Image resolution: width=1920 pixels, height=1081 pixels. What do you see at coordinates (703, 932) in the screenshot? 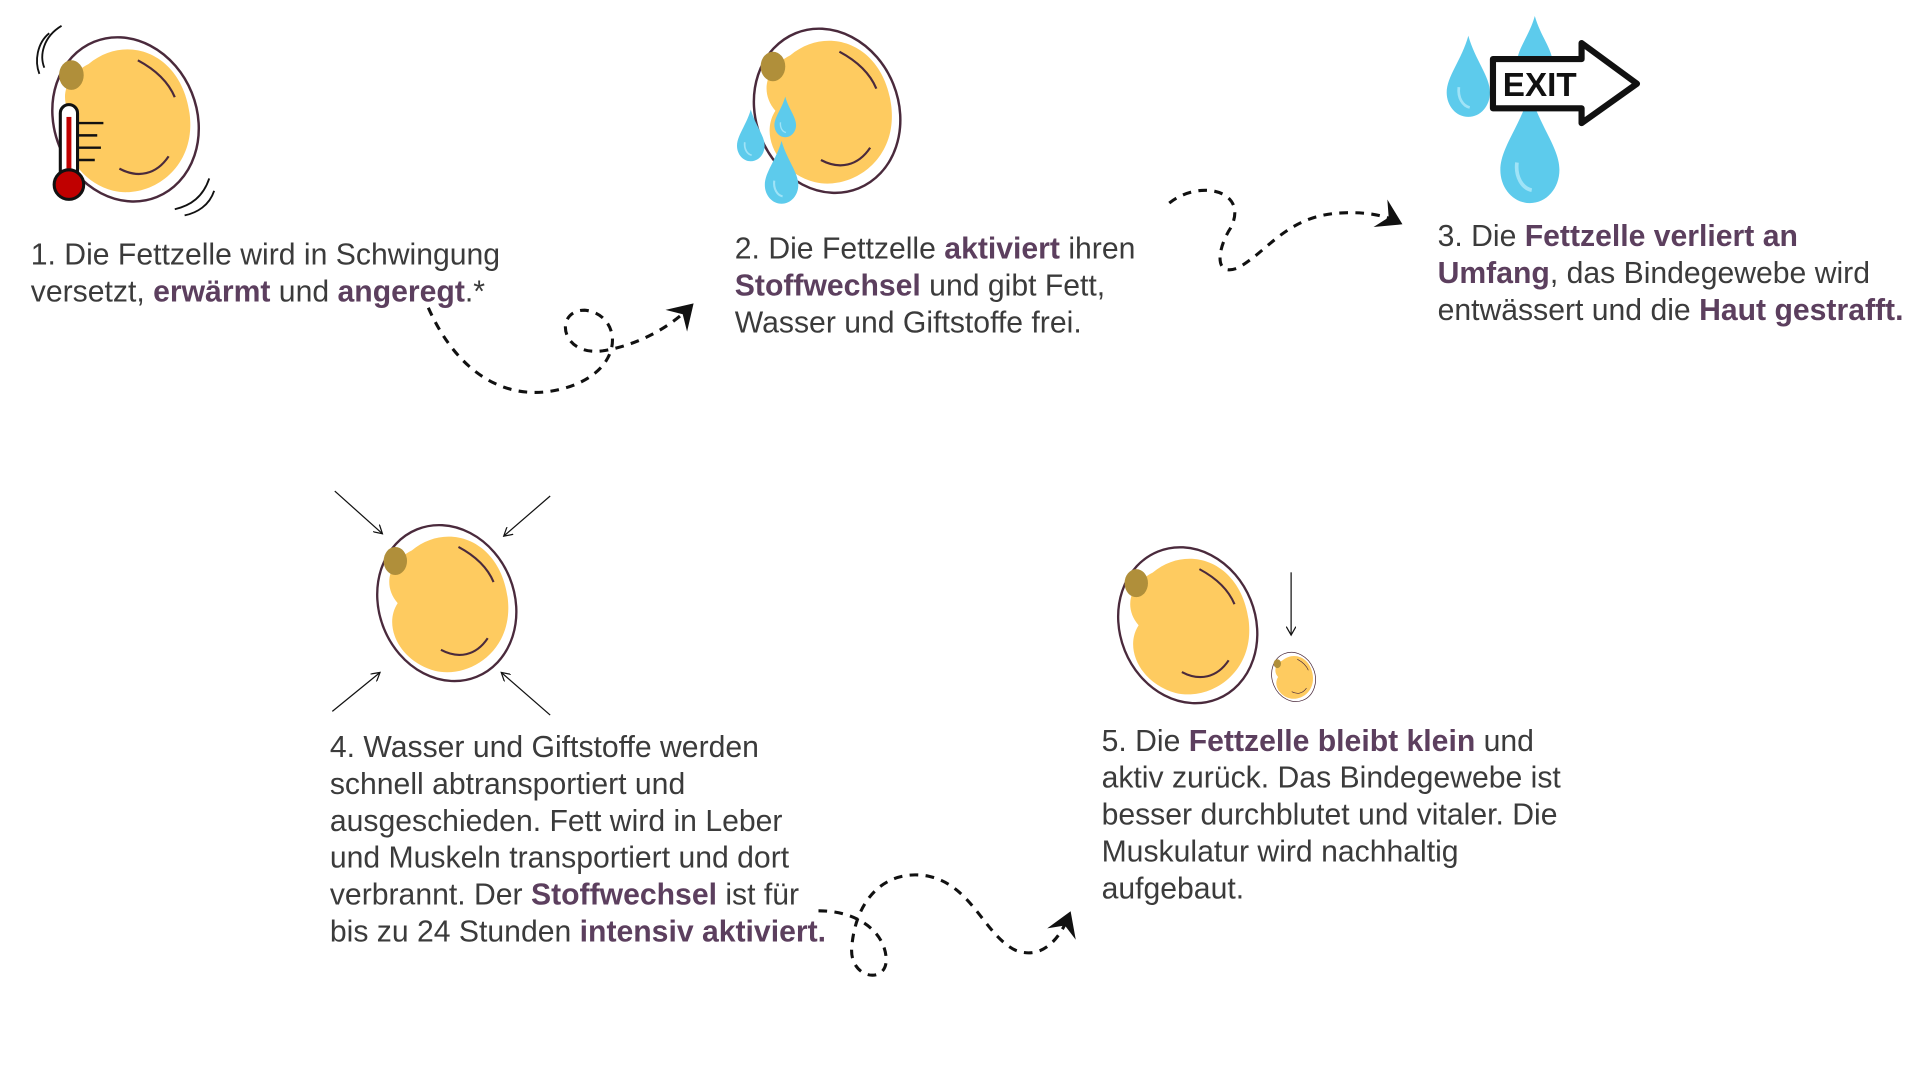
I see `highlighted-text: intensiv aktiviert.` at bounding box center [703, 932].